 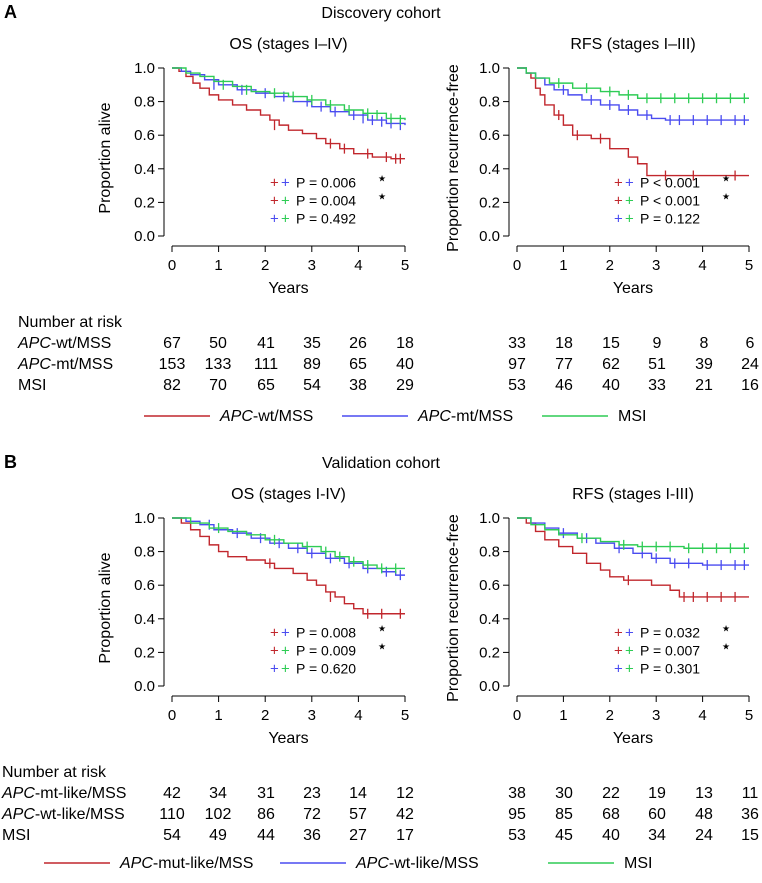 I want to click on risk-count-rfs: 40, so click(x=611, y=385).